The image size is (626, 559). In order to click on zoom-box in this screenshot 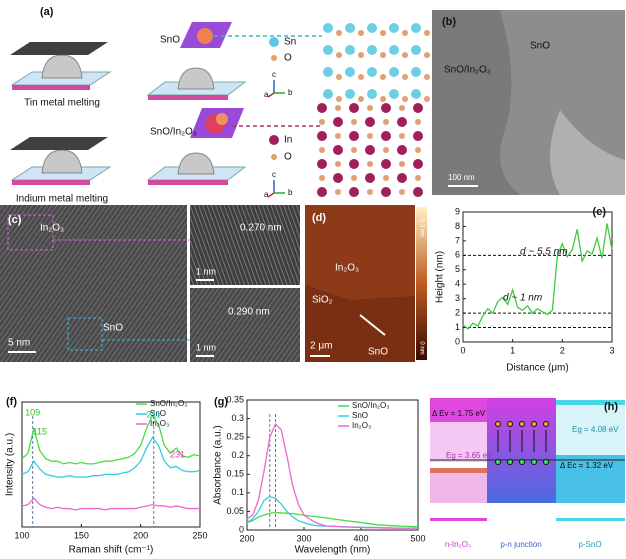, I will do `click(85, 334)`.